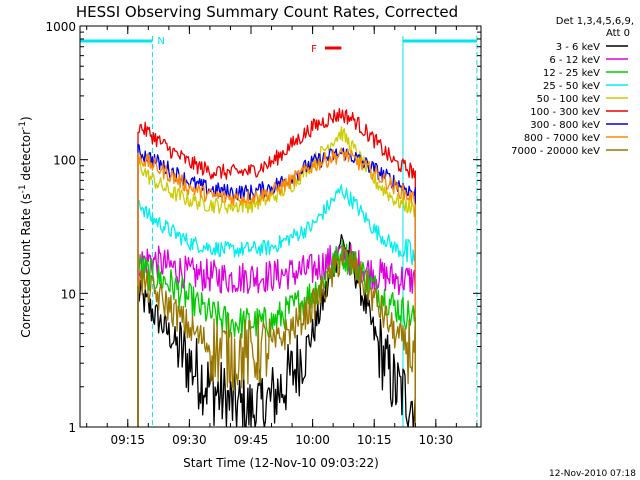 The image size is (640, 480). I want to click on flare-marker-label: F, so click(314, 49).